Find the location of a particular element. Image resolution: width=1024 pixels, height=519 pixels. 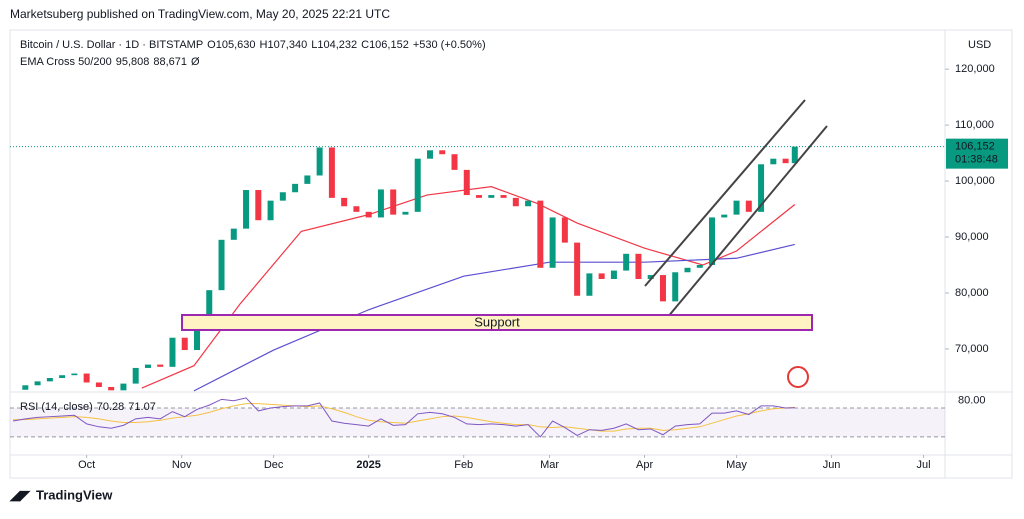

rsi-band is located at coordinates (477, 422).